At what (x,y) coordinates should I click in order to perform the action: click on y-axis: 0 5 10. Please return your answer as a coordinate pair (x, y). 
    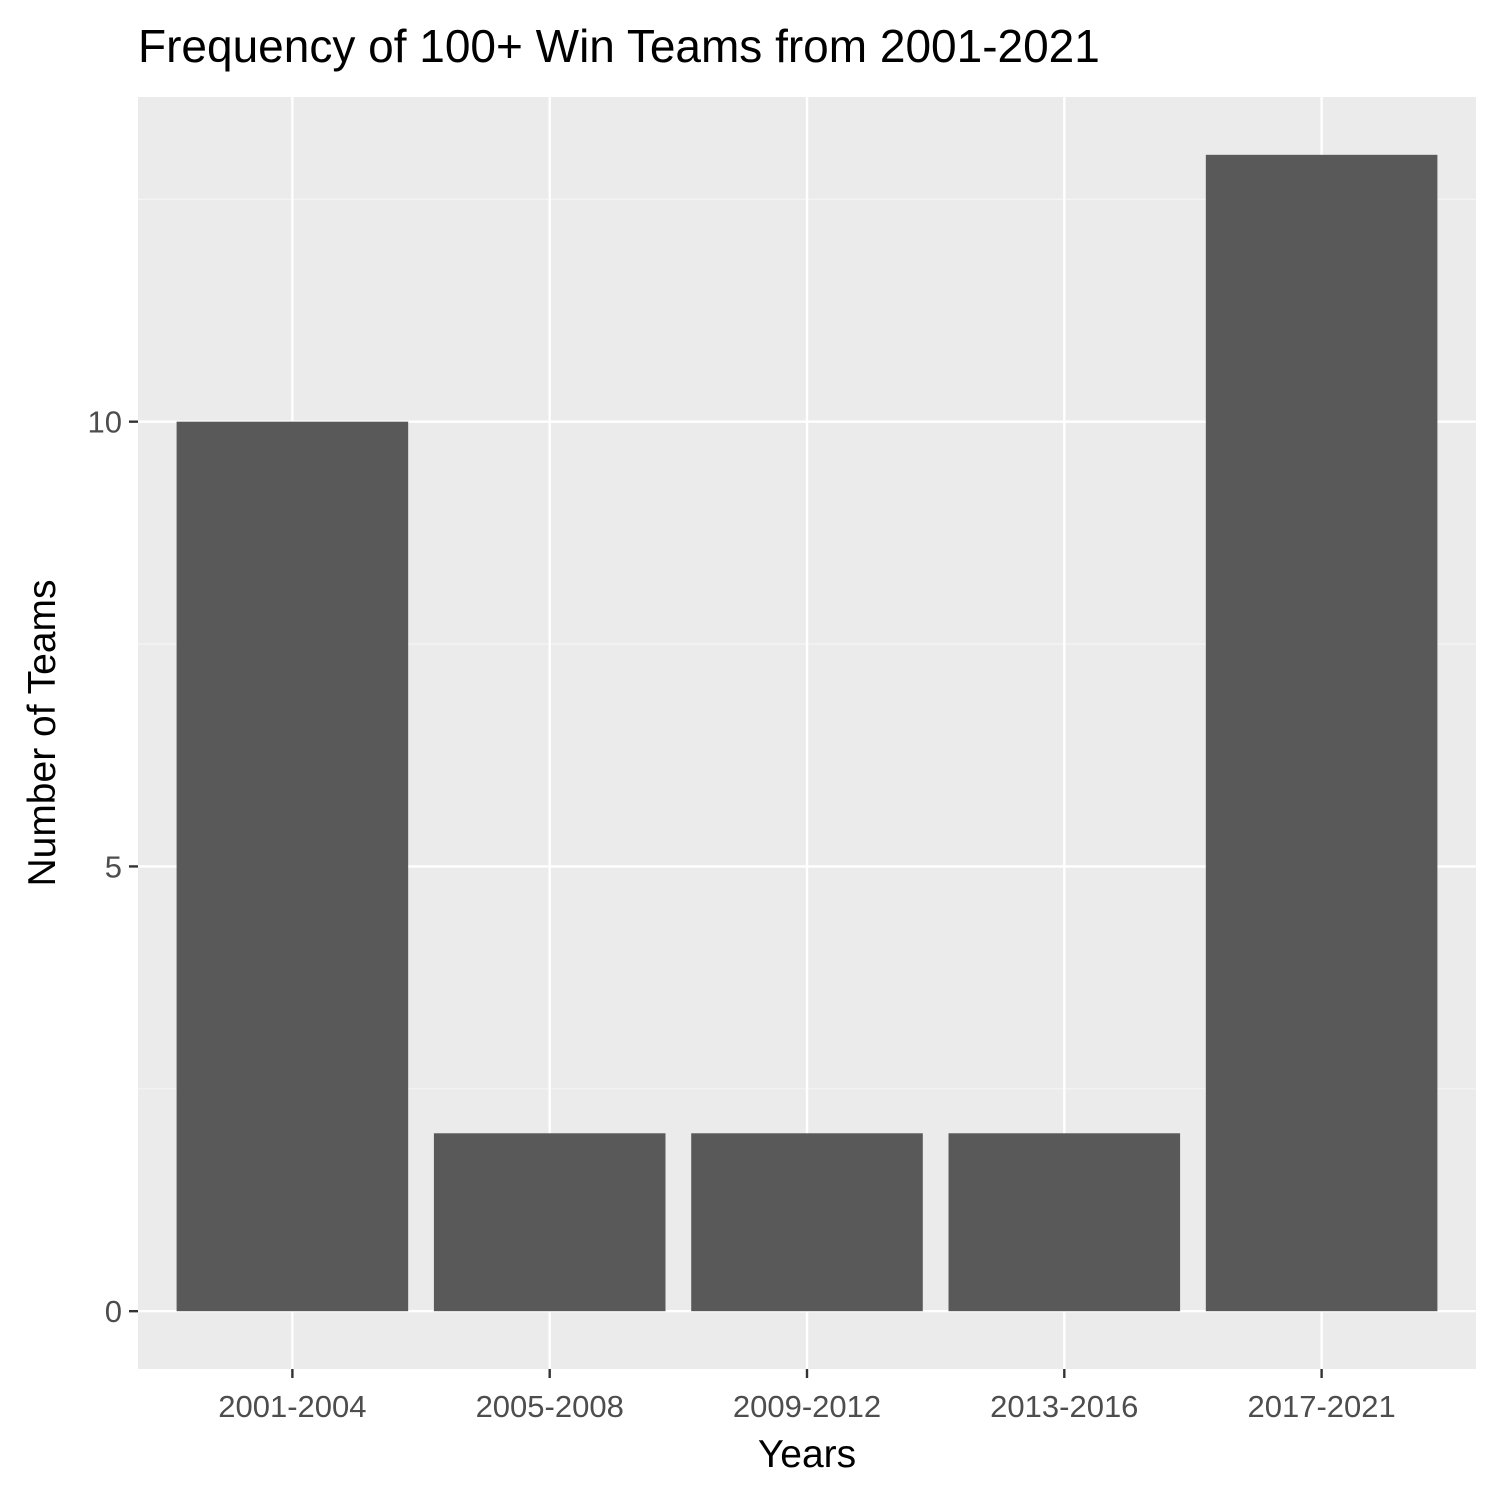
    Looking at the image, I should click on (113, 867).